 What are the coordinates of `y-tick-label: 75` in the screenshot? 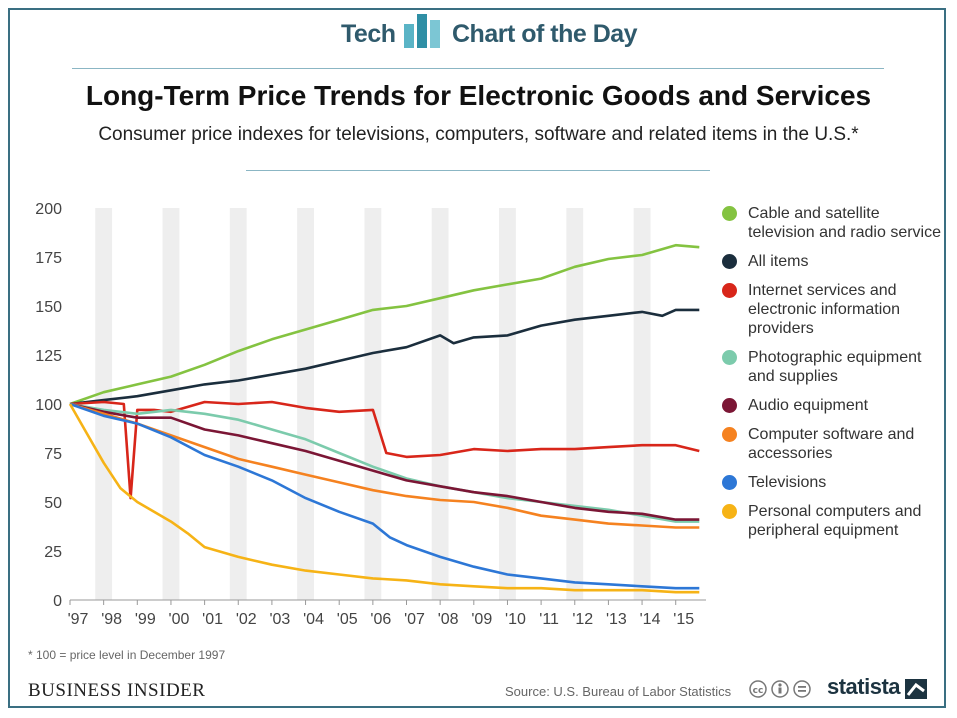 It's located at (53, 454).